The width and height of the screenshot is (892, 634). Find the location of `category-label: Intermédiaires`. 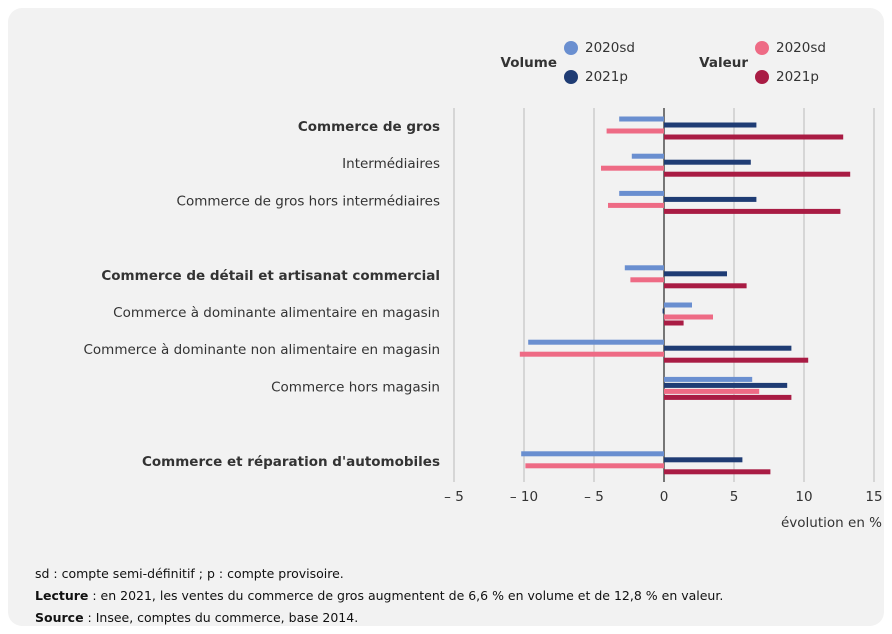

category-label: Intermédiaires is located at coordinates (391, 164).